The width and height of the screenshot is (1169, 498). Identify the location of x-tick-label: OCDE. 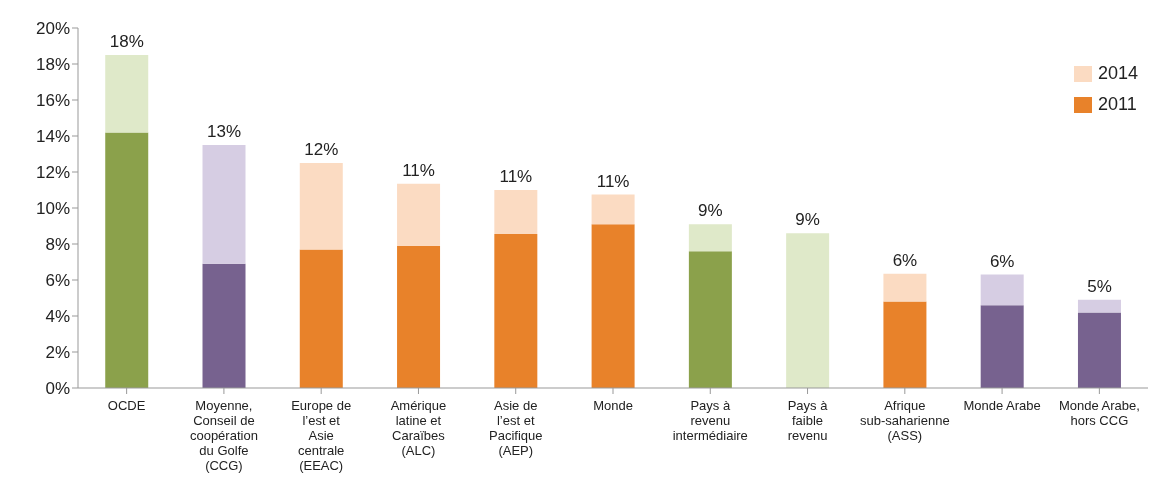
(126, 405).